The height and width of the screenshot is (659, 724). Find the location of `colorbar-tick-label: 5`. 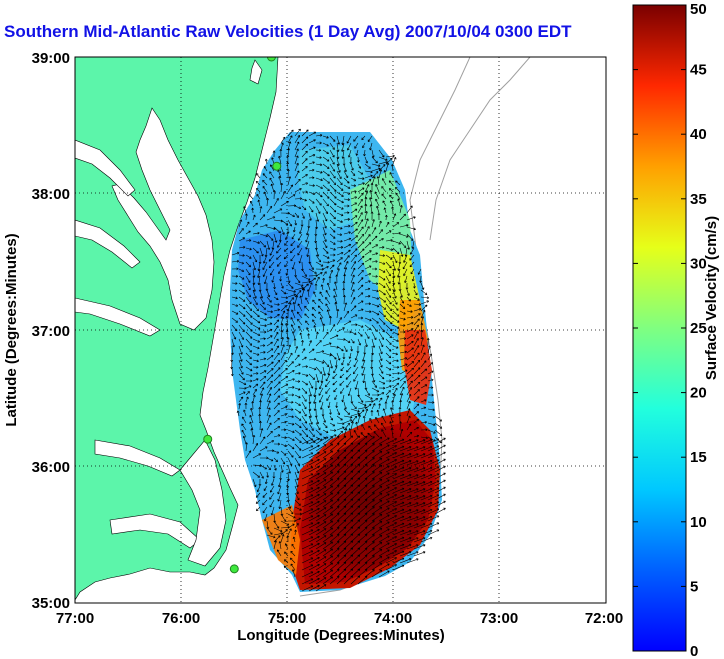

colorbar-tick-label: 5 is located at coordinates (694, 586).